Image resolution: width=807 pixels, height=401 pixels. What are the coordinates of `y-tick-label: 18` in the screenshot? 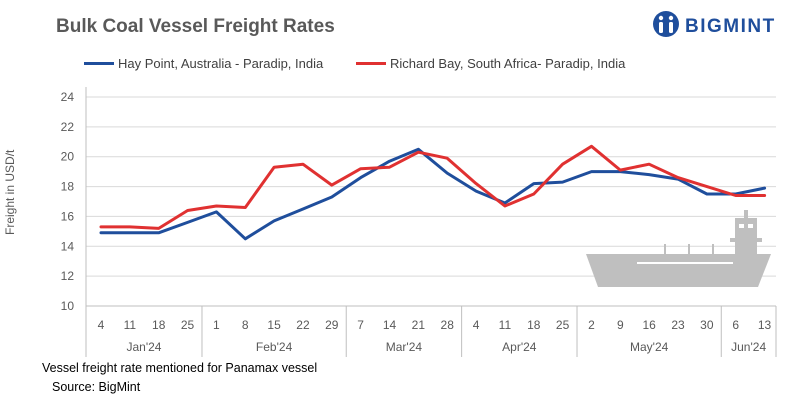 It's located at (68, 187).